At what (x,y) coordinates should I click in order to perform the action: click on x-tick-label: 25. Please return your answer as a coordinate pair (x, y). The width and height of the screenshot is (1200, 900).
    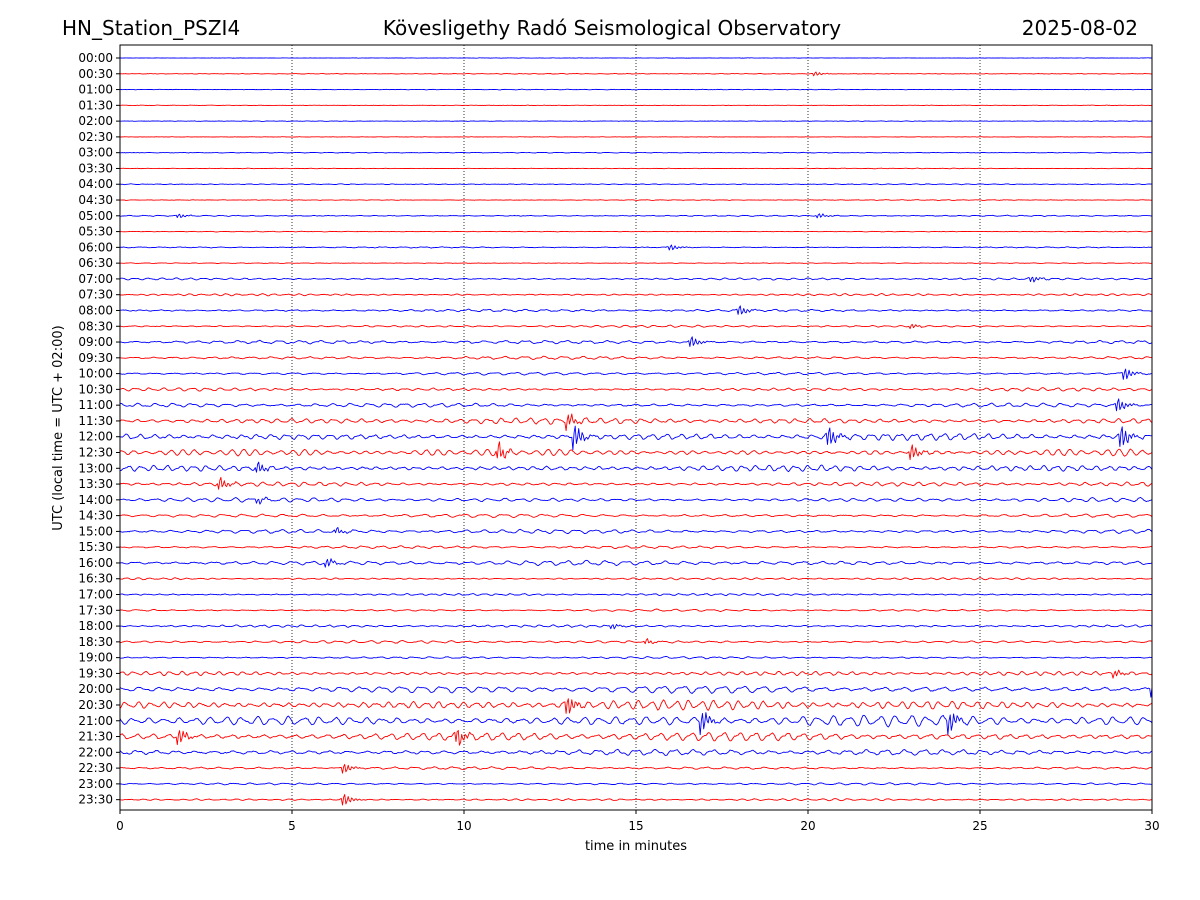
    Looking at the image, I should click on (979, 826).